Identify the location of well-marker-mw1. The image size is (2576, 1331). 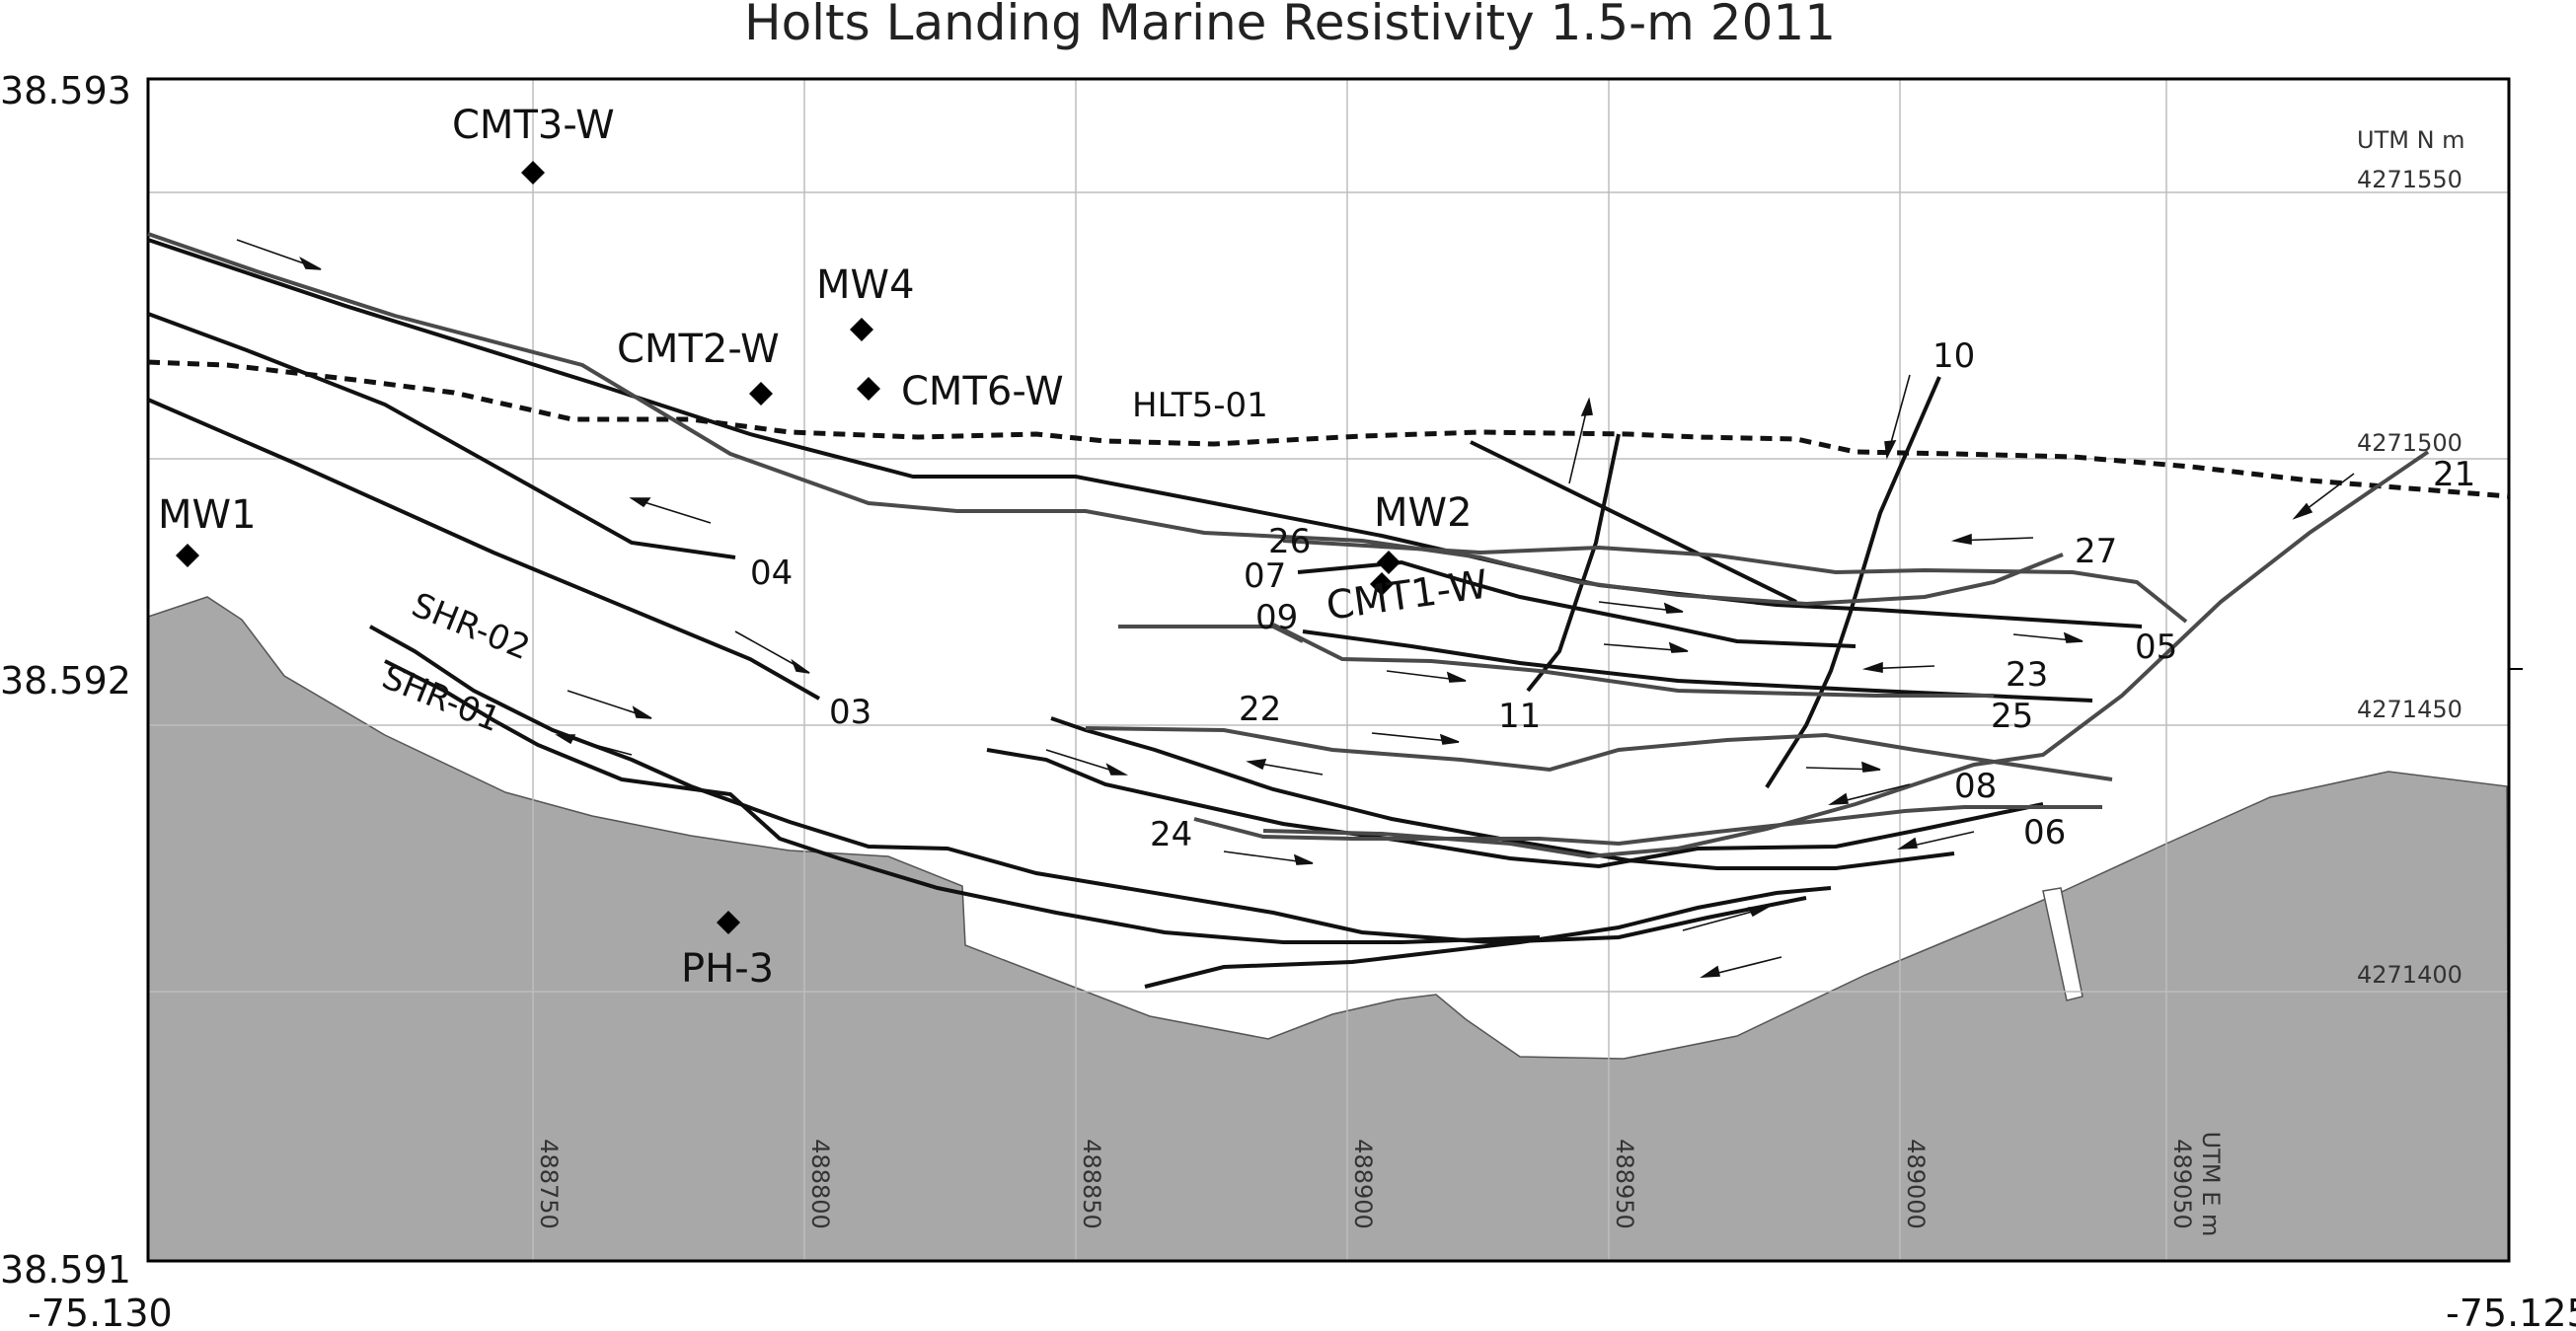
(188, 555).